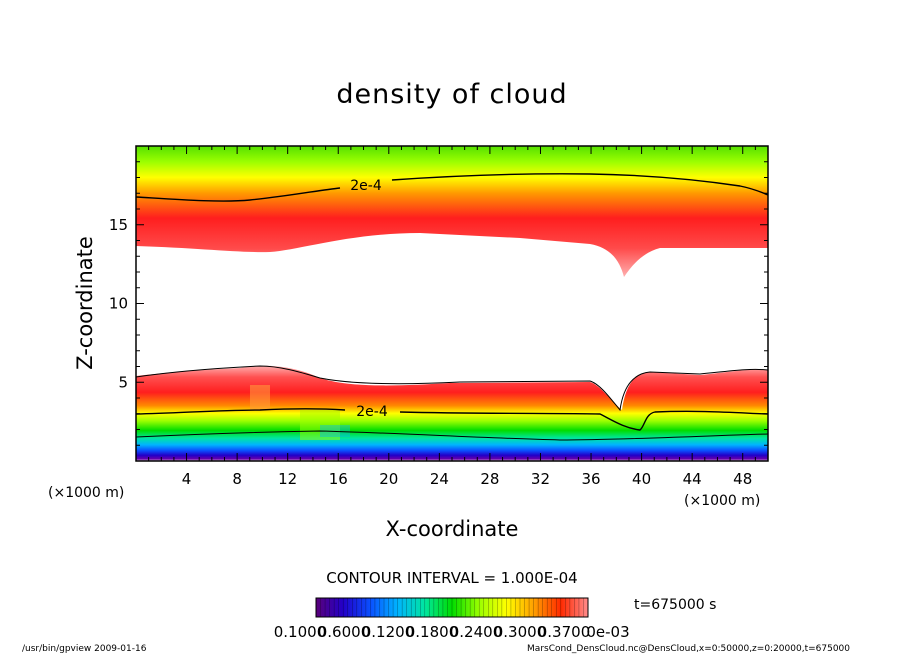 The width and height of the screenshot is (904, 654). Describe the element at coordinates (366, 186) in the screenshot. I see `contour-label-upper: 2e-4` at that location.